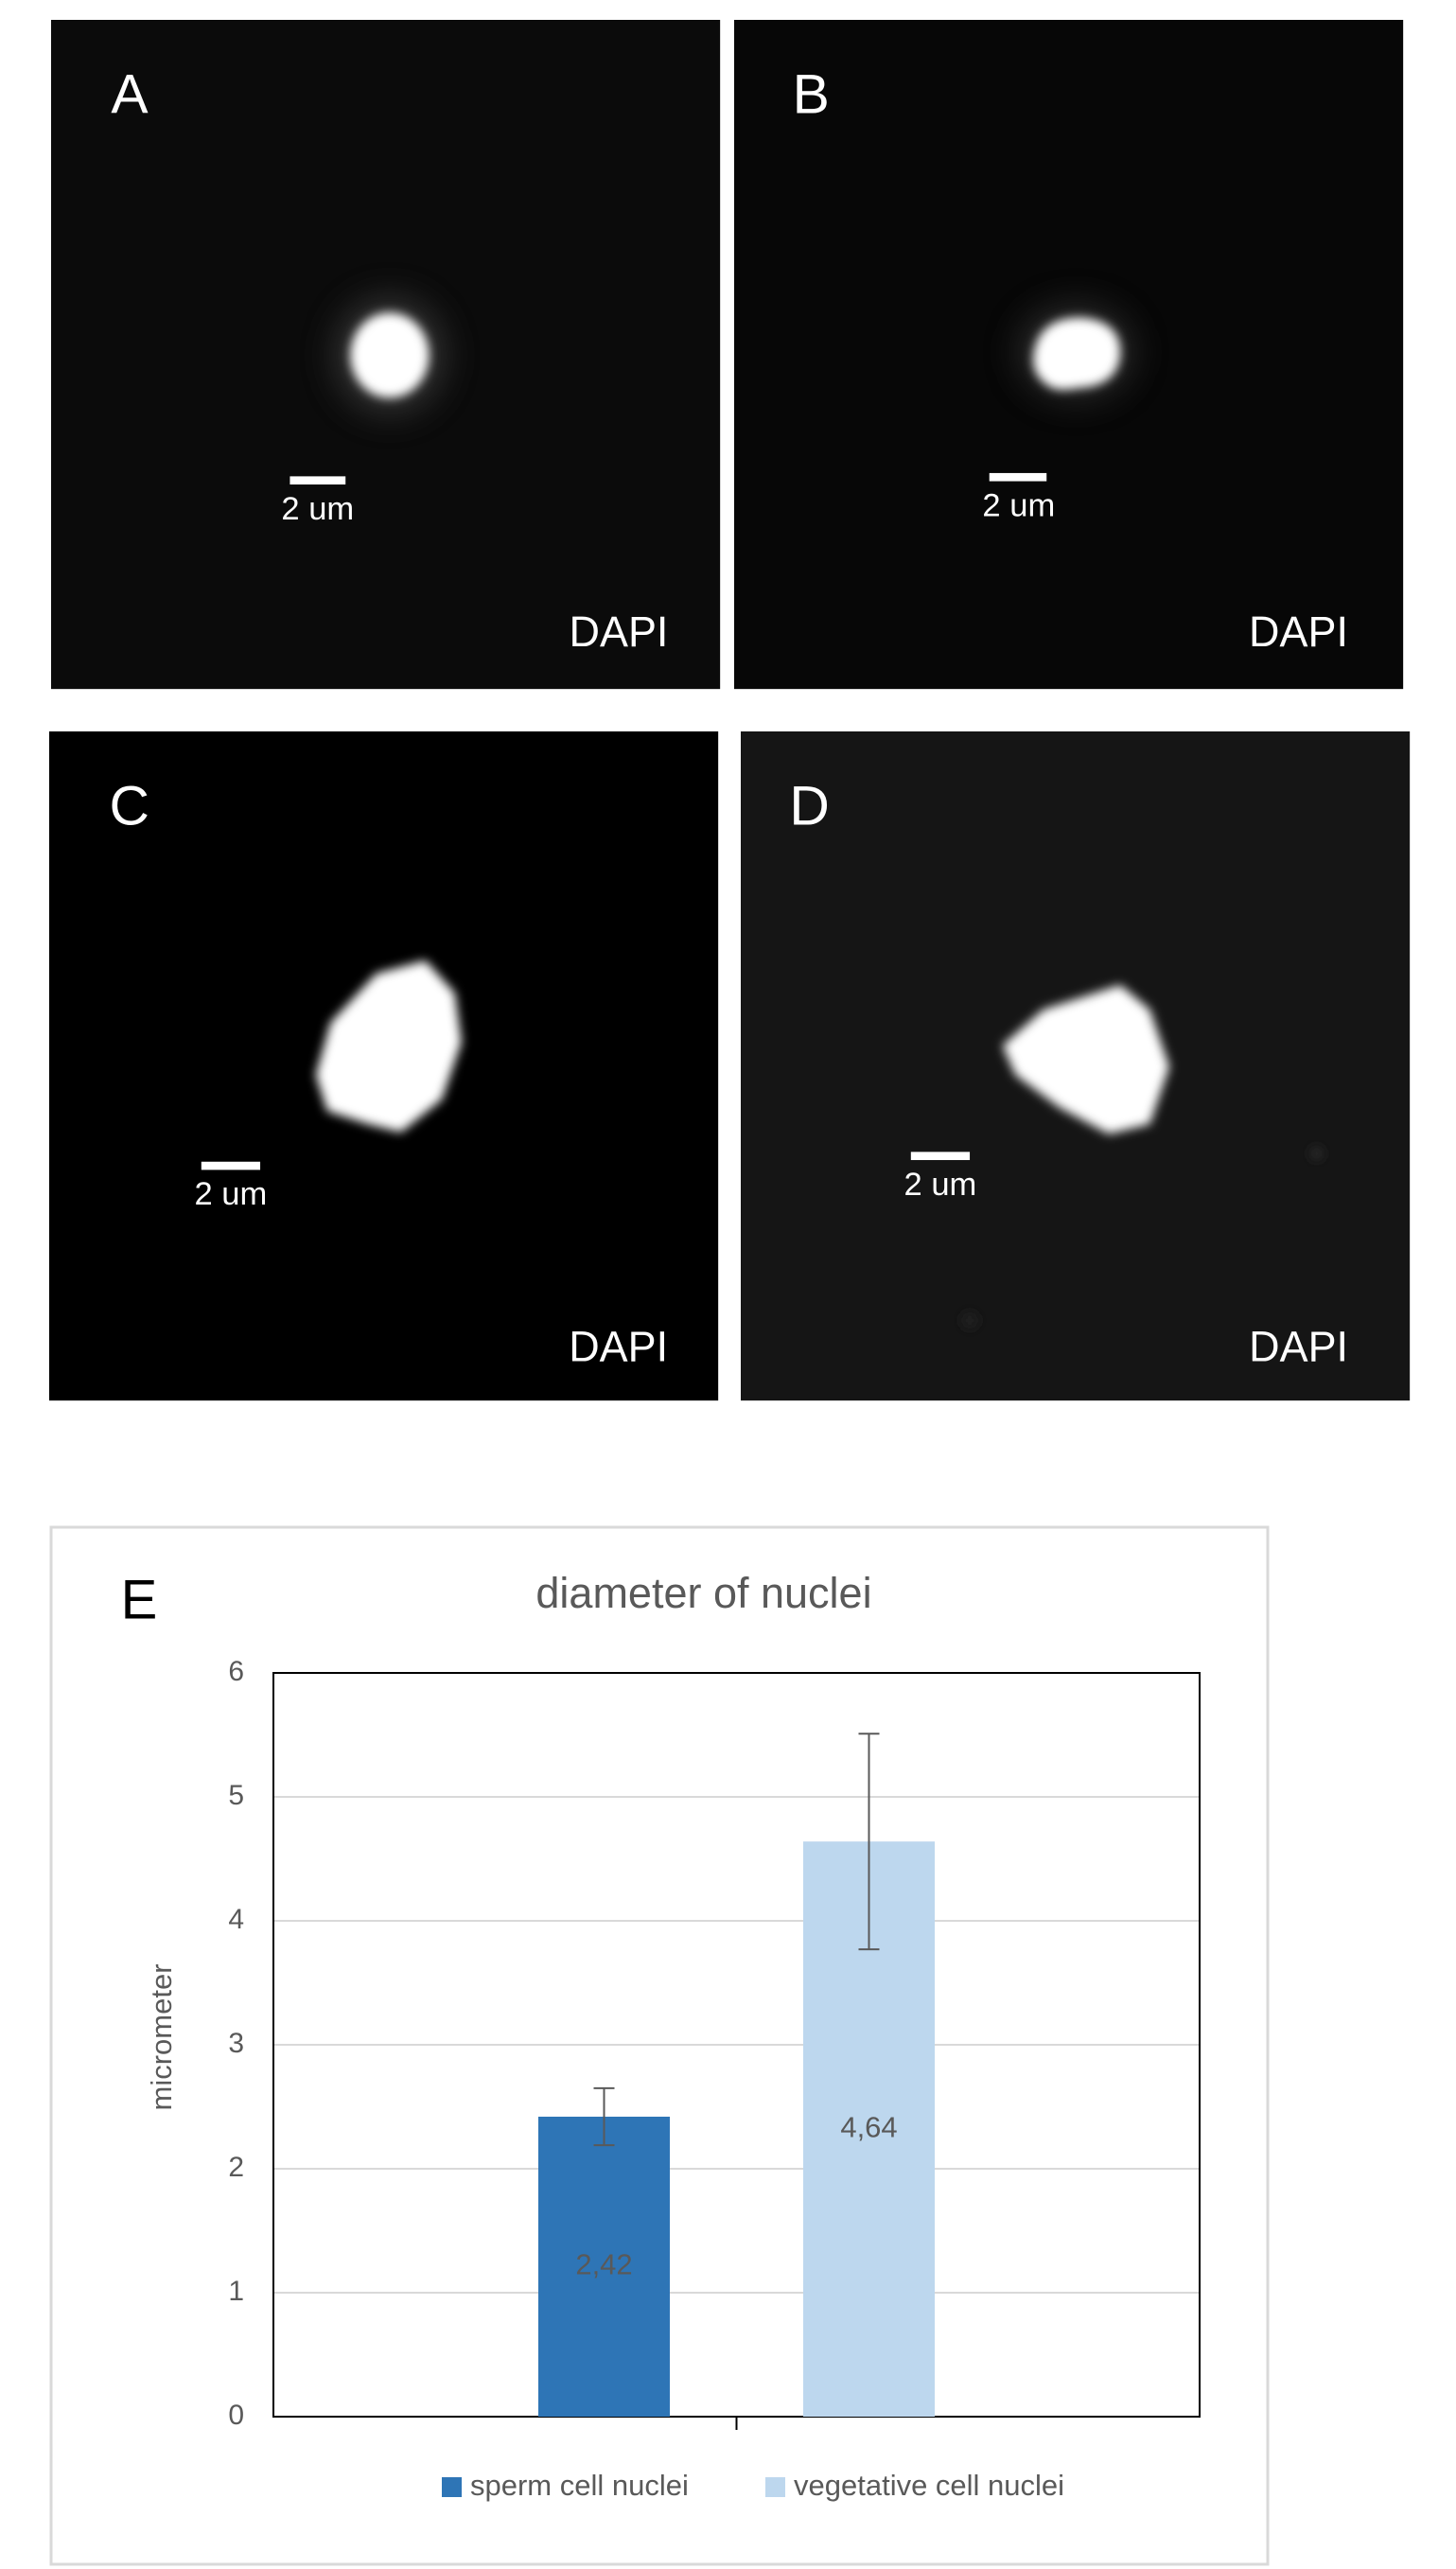 Image resolution: width=1456 pixels, height=2569 pixels. What do you see at coordinates (809, 806) in the screenshot?
I see `panel-label: D` at bounding box center [809, 806].